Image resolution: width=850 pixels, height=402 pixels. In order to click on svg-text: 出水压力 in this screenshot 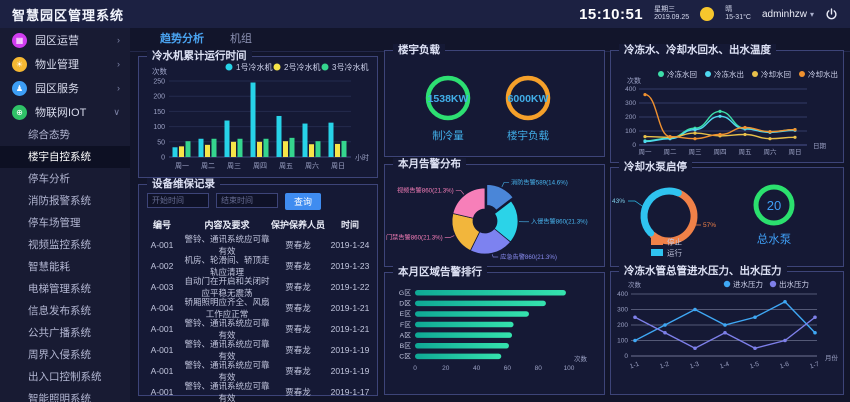, I will do `click(794, 284)`.